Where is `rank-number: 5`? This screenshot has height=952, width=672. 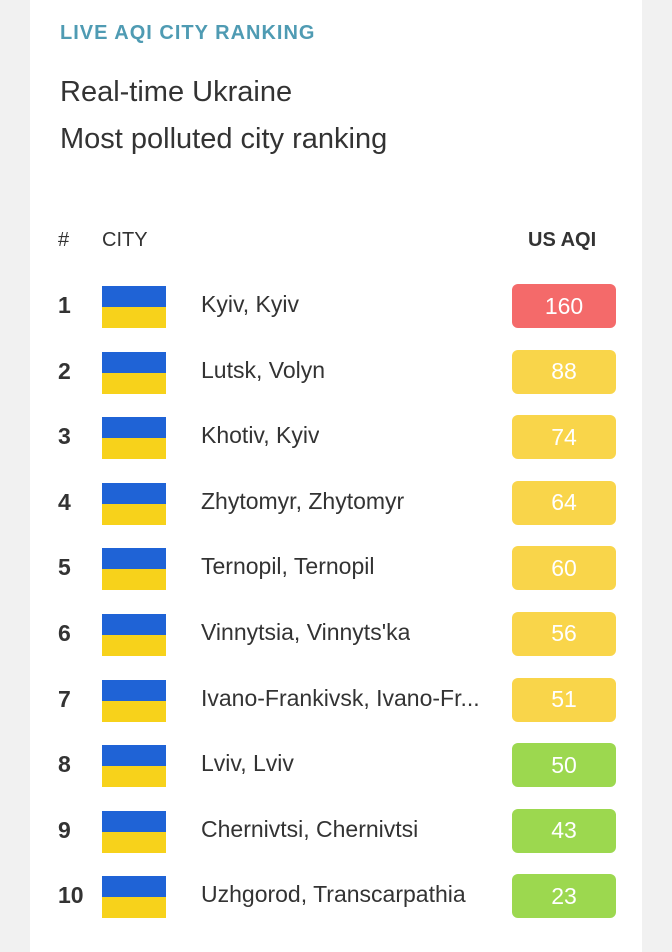 rank-number: 5 is located at coordinates (64, 567).